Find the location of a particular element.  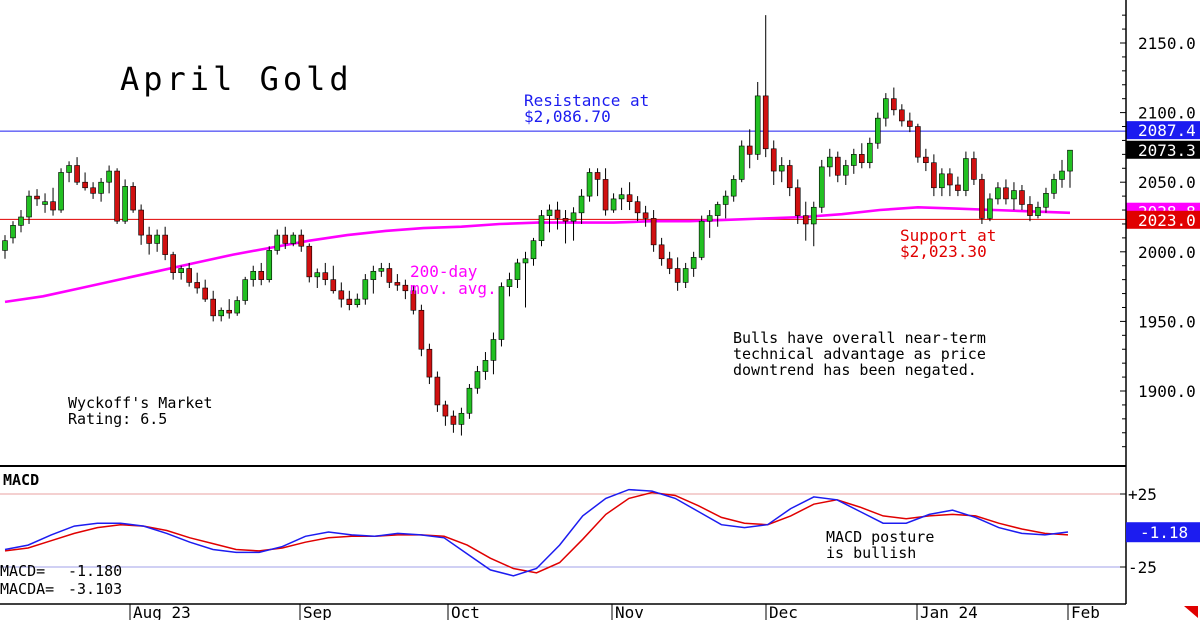

price-tag-box is located at coordinates (1163, 149).